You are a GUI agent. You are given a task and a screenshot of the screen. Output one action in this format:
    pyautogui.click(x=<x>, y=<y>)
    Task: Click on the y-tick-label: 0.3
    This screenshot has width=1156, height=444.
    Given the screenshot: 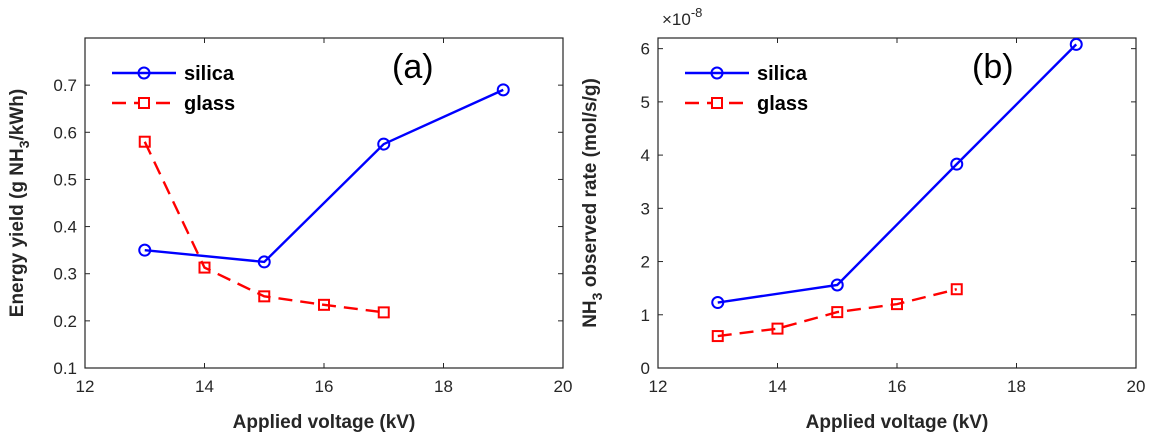 What is the action you would take?
    pyautogui.click(x=65, y=274)
    